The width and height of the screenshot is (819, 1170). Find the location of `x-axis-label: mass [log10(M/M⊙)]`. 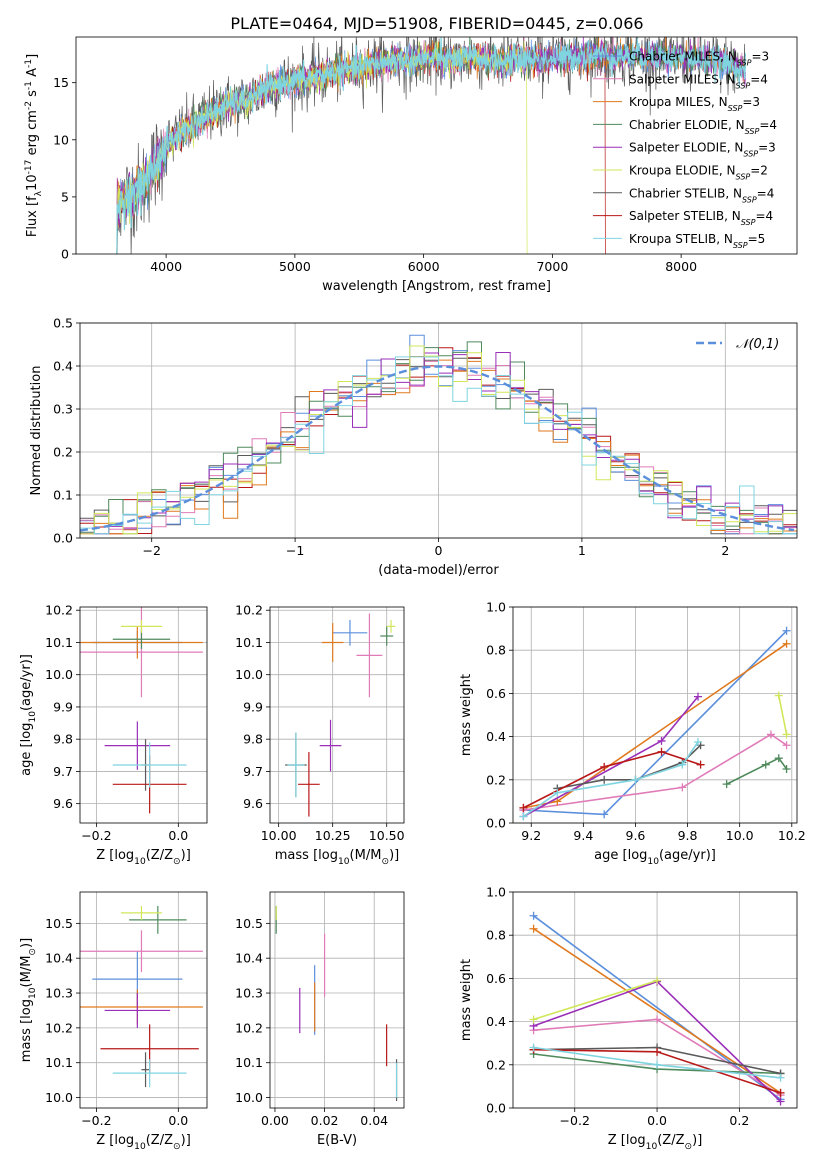

x-axis-label: mass [log10(M/M⊙)] is located at coordinates (337, 857).